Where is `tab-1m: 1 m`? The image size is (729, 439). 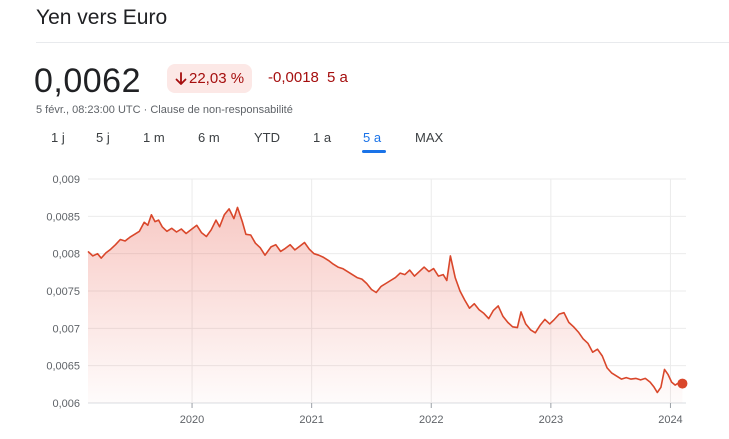
tab-1m: 1 m is located at coordinates (154, 137).